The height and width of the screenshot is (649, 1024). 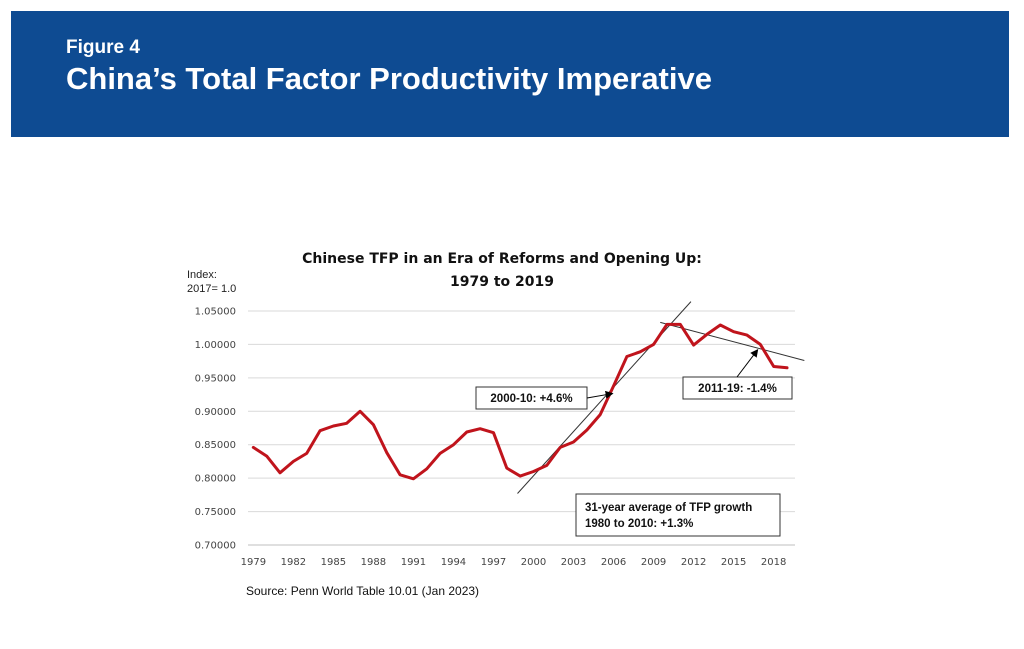 I want to click on y-tick-label: 0.80000, so click(x=215, y=479).